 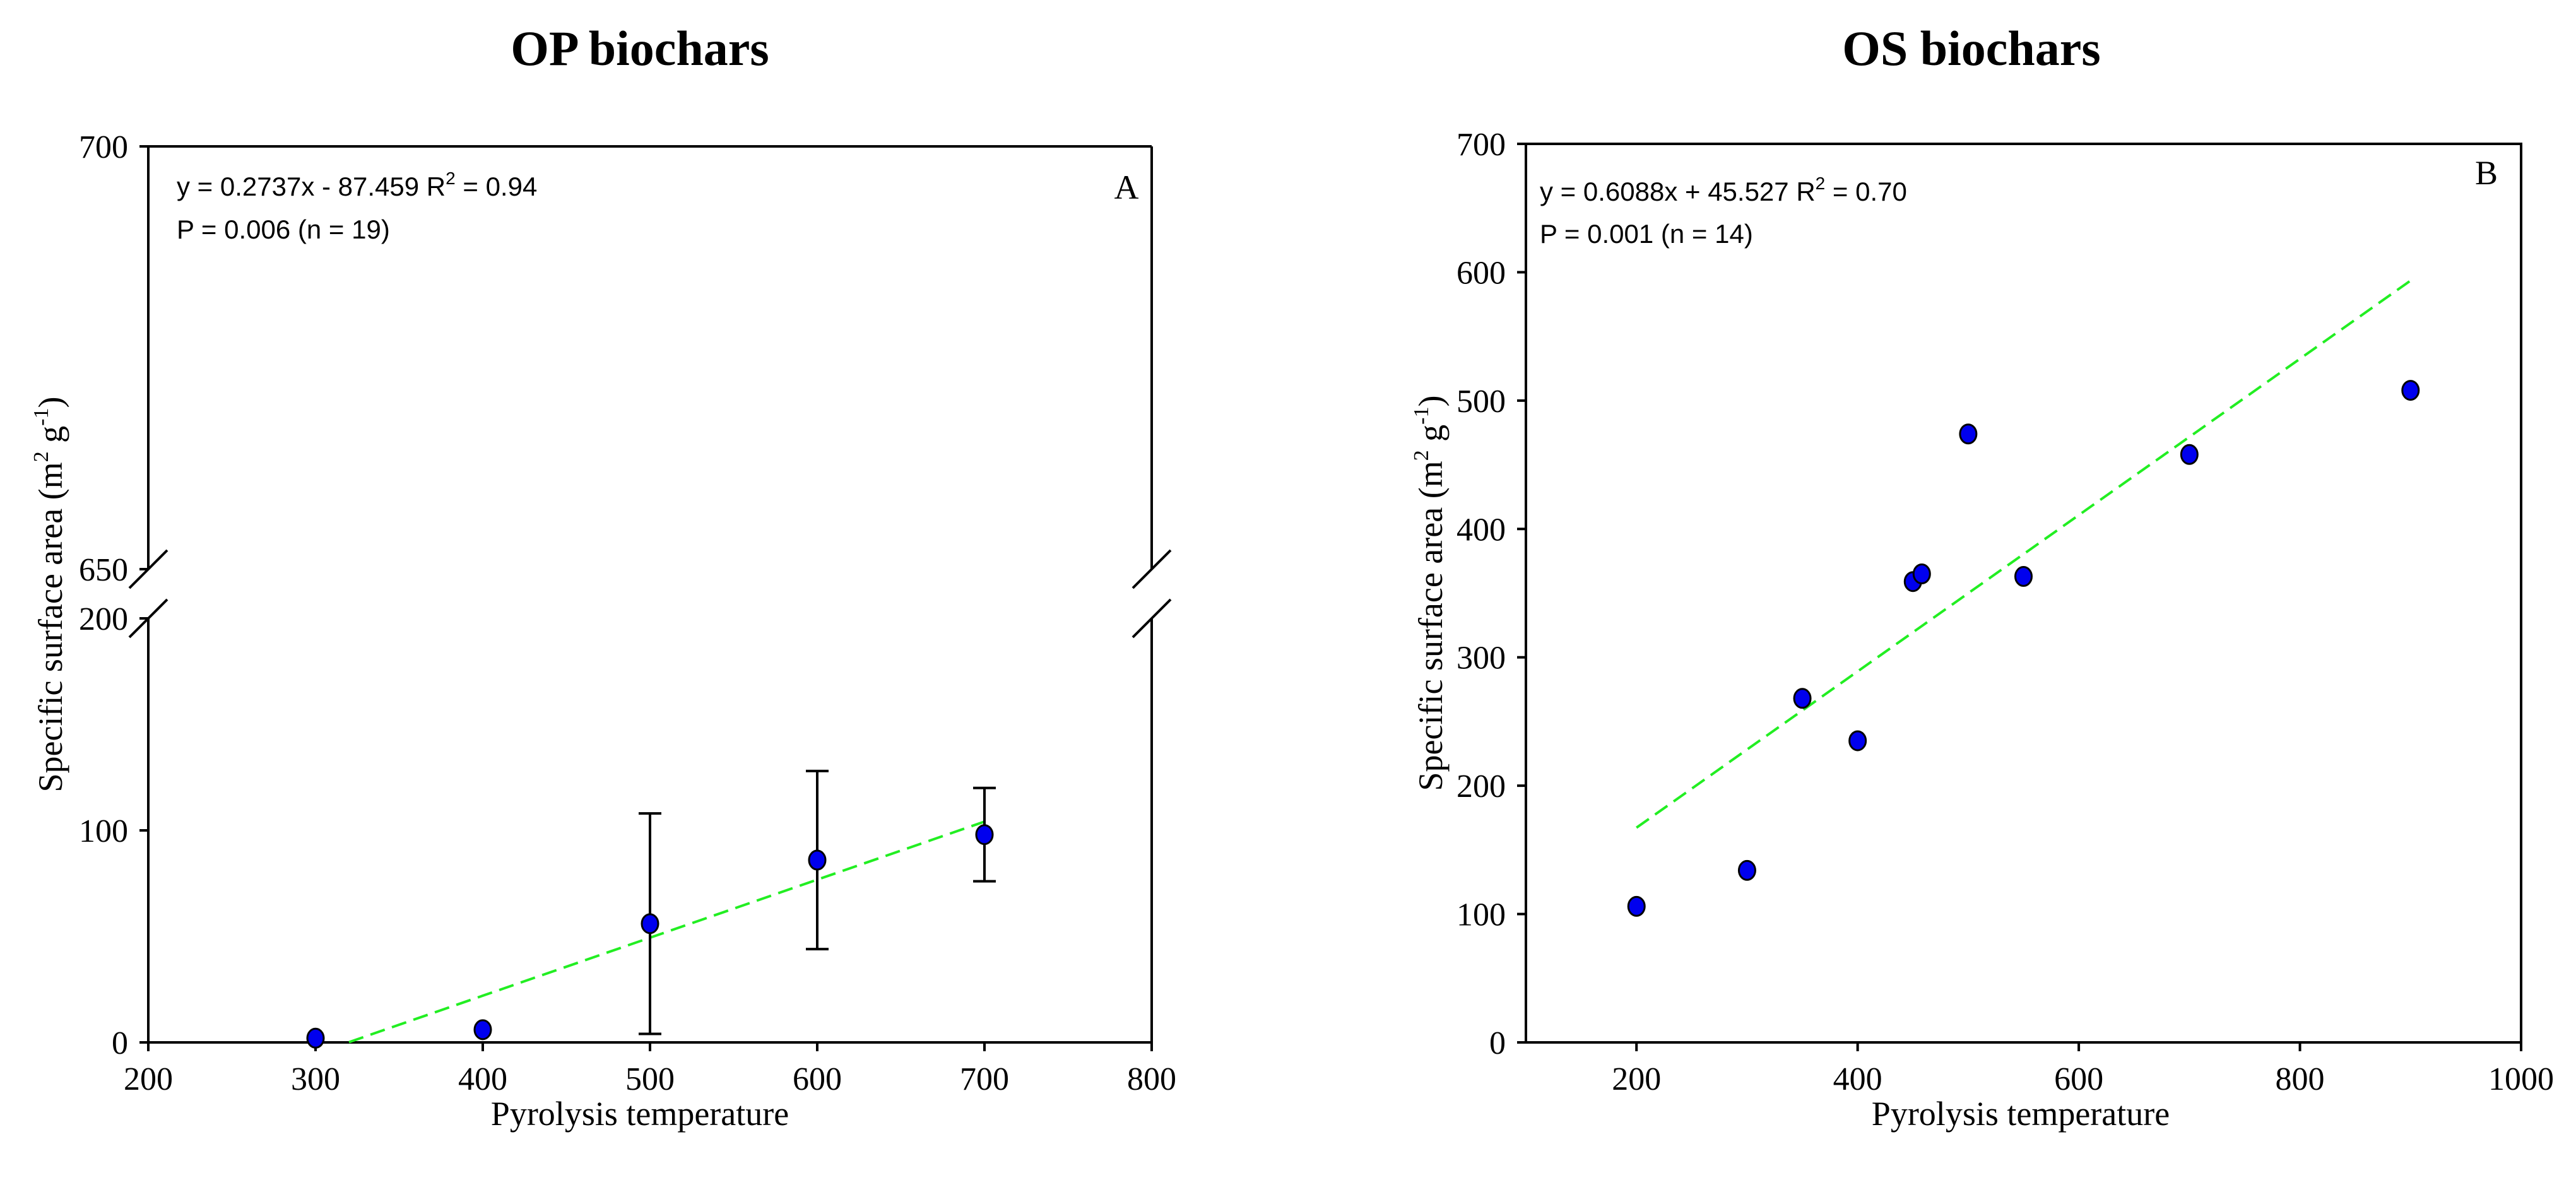 I want to click on axis-break-mark-right-upper, so click(x=1151, y=569).